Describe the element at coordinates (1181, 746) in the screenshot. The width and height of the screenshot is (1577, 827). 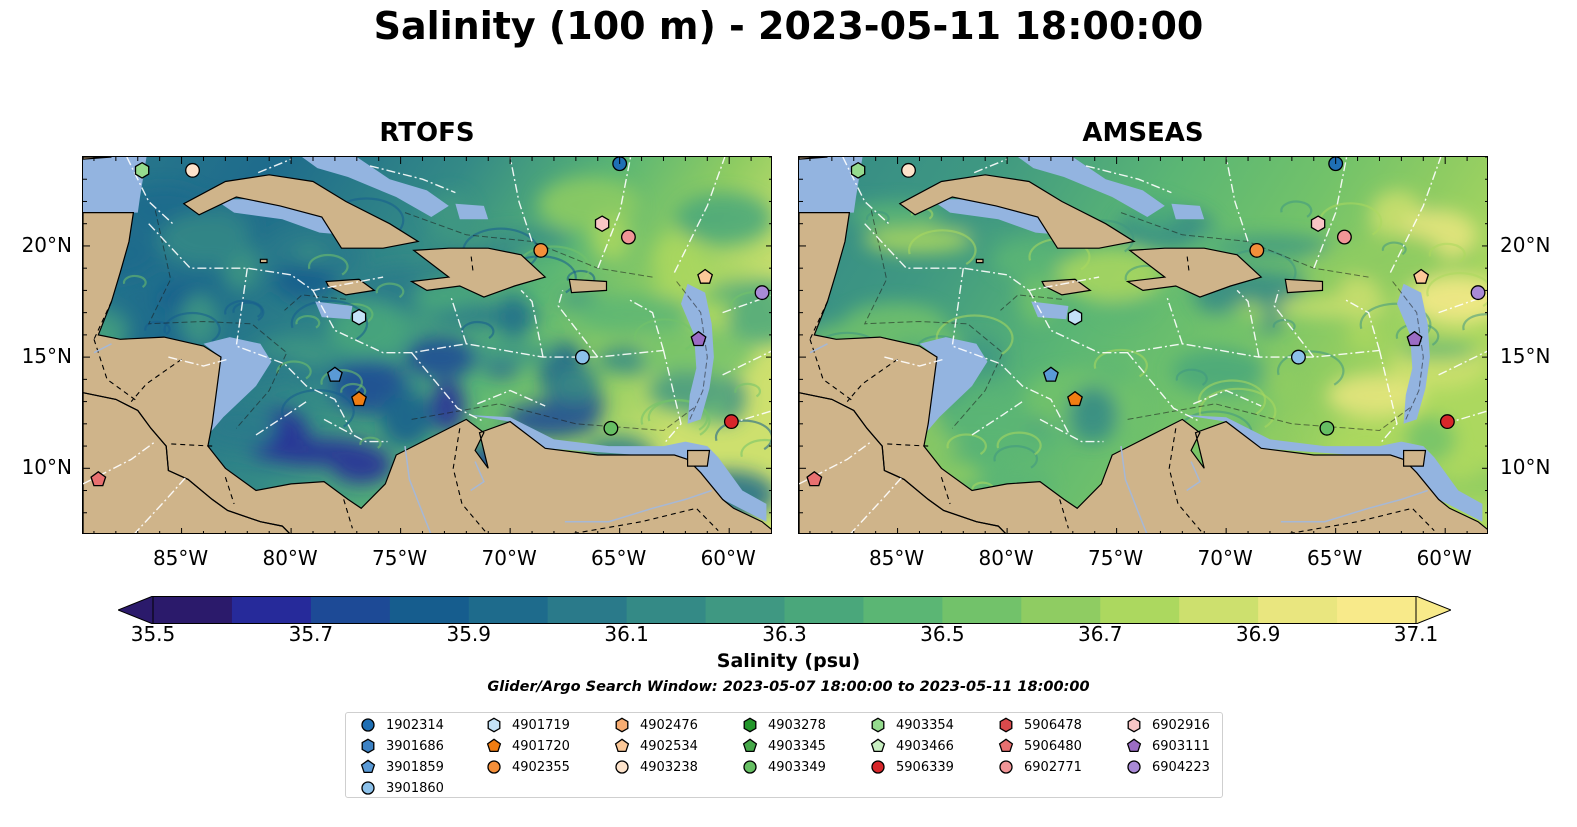
I see `legend-label: 6903111` at that location.